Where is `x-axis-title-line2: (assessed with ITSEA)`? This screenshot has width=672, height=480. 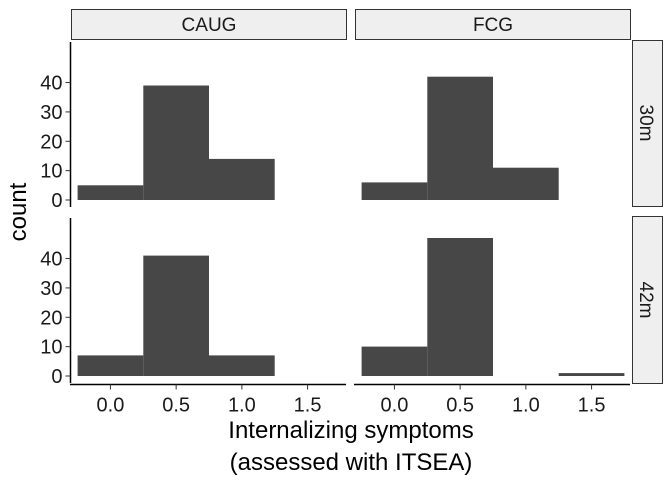
x-axis-title-line2: (assessed with ITSEA) is located at coordinates (351, 462).